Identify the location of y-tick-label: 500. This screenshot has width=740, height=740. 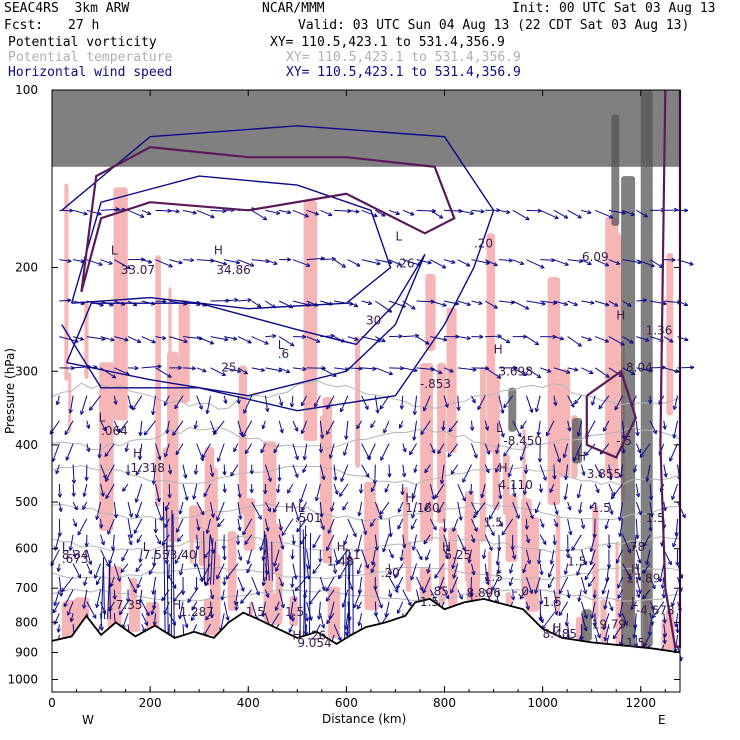
(26, 502).